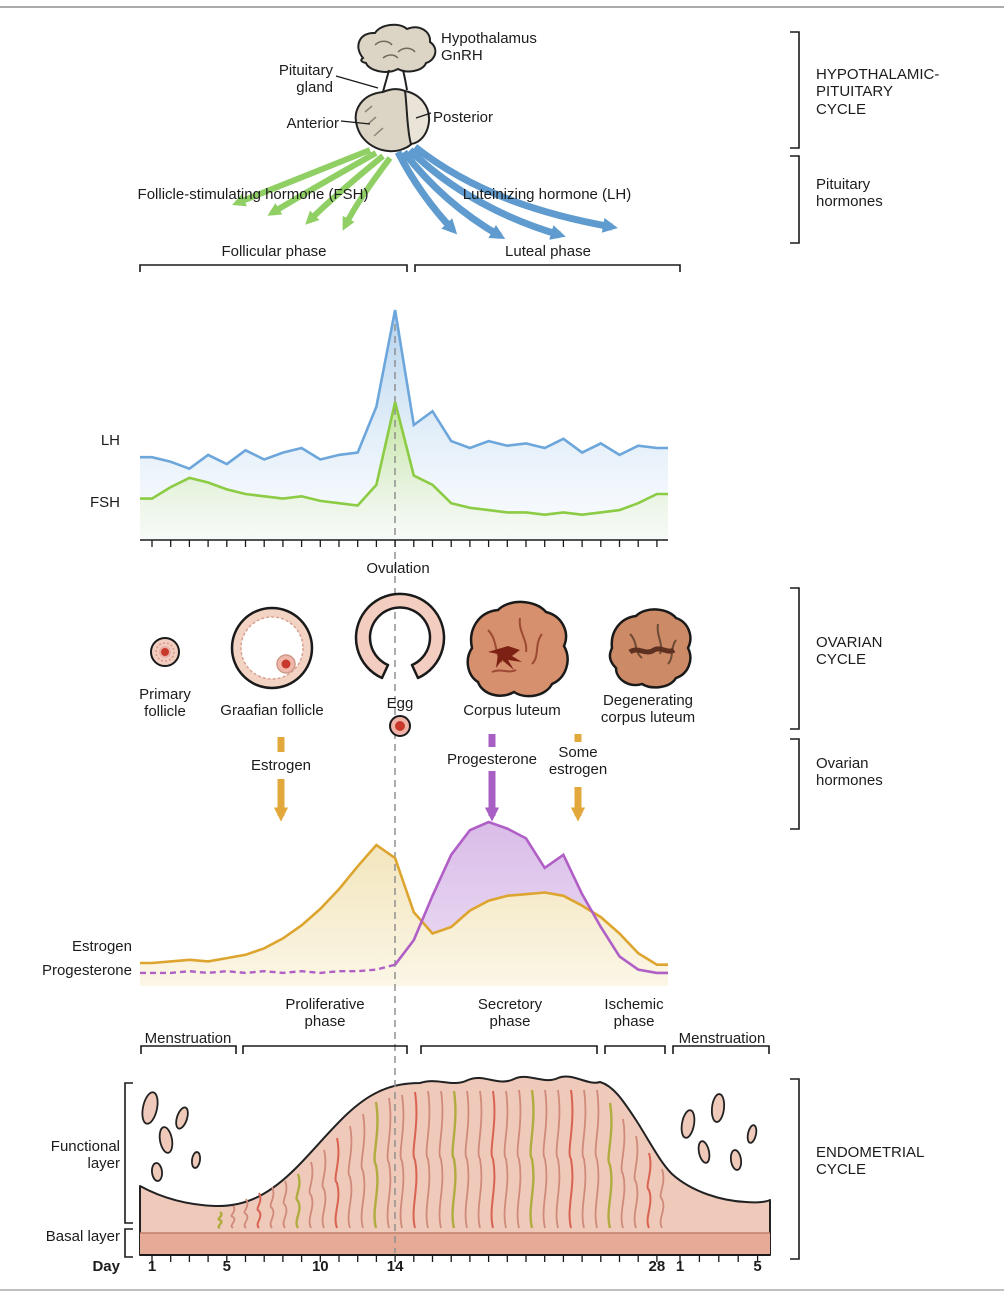  I want to click on secretory-bracket, so click(509, 1049).